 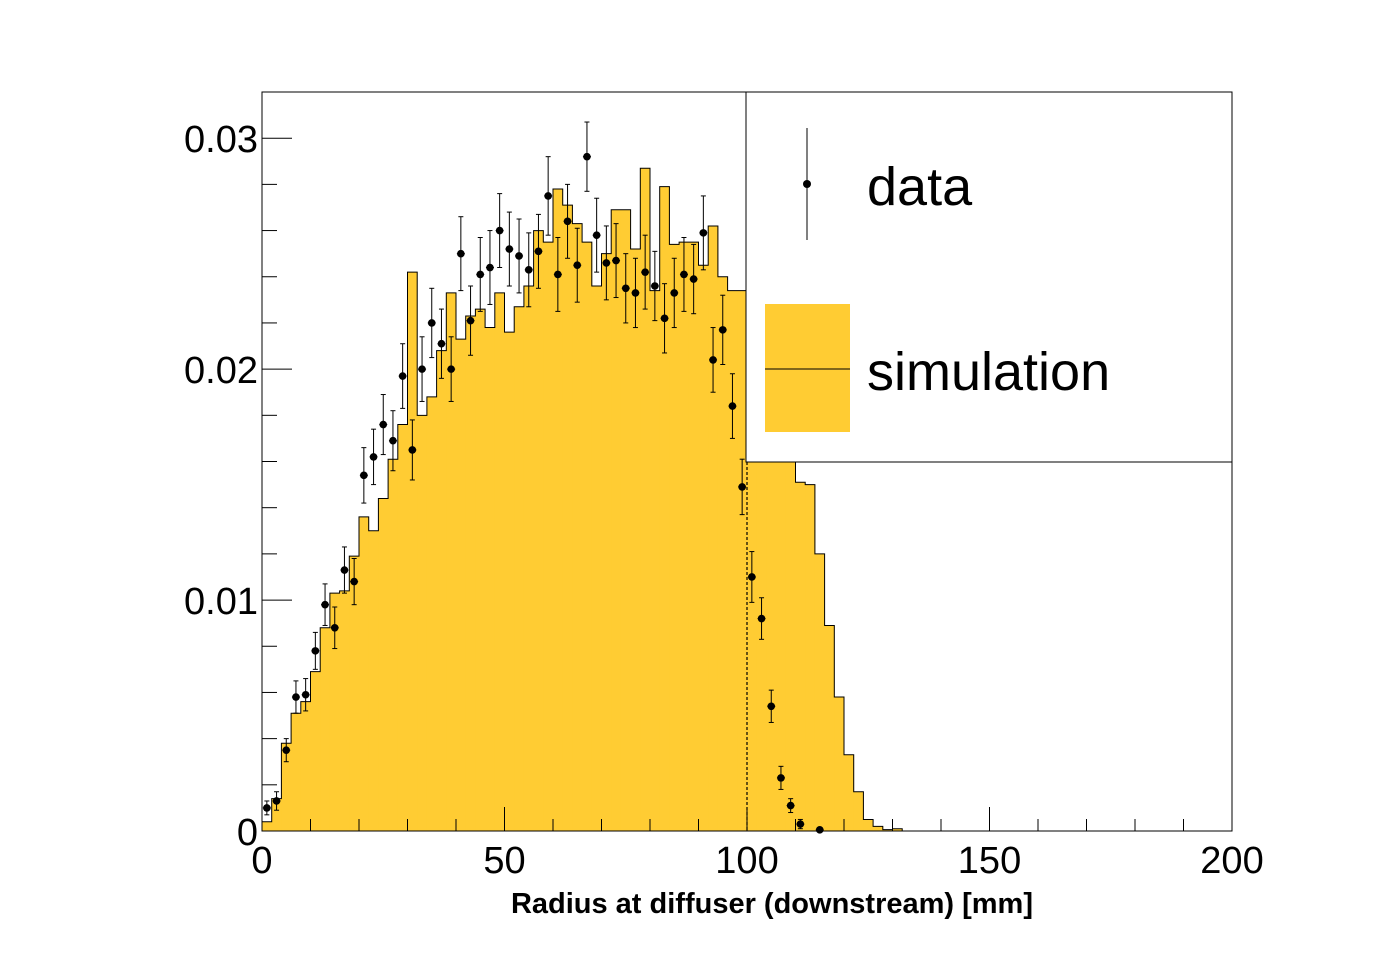 What do you see at coordinates (221, 371) in the screenshot?
I see `y-tick-label: 0.02` at bounding box center [221, 371].